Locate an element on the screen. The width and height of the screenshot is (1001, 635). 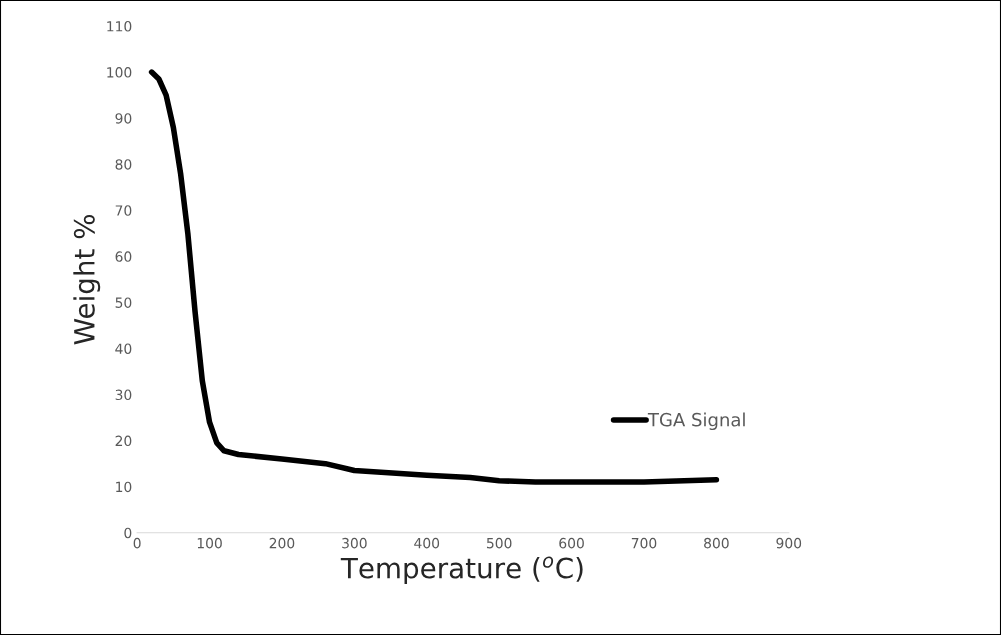
x-tick-label: 600 is located at coordinates (571, 543).